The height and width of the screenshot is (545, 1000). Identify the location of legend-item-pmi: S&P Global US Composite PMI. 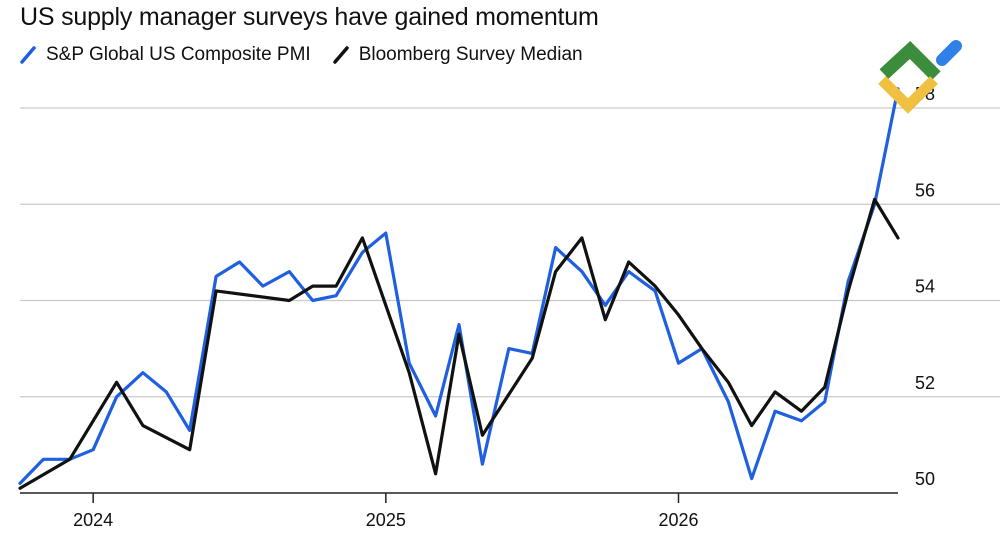
(165, 55).